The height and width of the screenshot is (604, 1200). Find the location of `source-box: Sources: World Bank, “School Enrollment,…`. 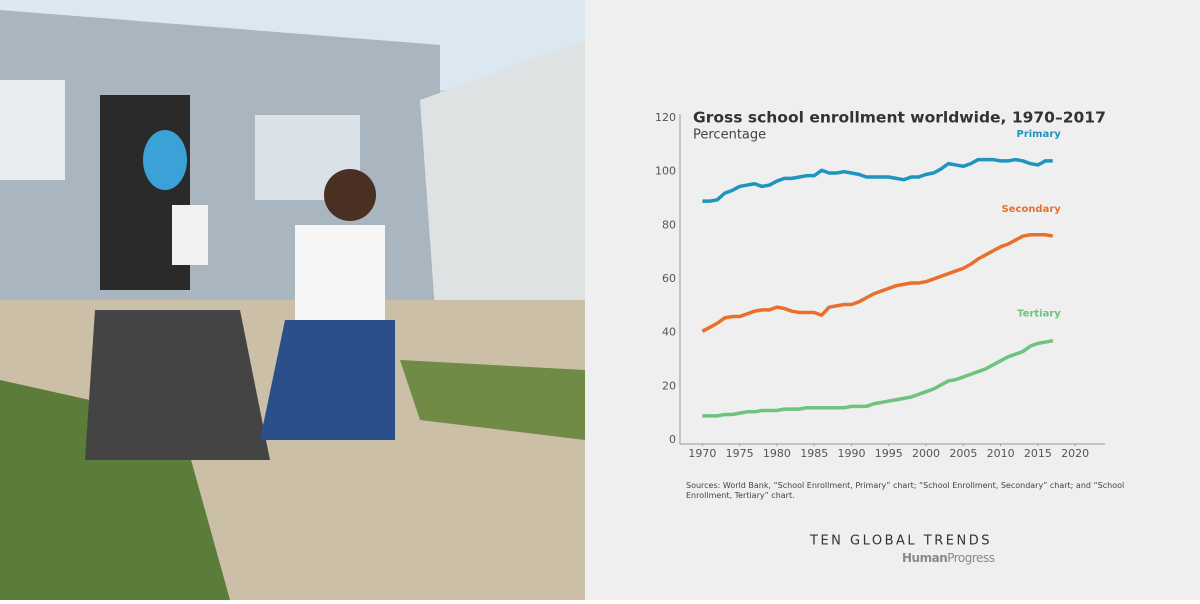

source-box: Sources: World Bank, “School Enrollment,… is located at coordinates (905, 490).